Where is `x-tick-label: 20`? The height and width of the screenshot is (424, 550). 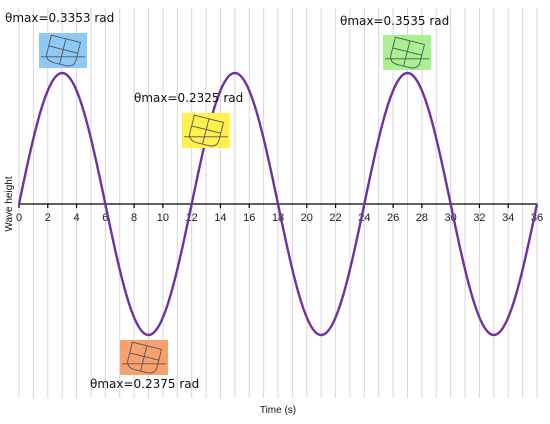
x-tick-label: 20 is located at coordinates (307, 218).